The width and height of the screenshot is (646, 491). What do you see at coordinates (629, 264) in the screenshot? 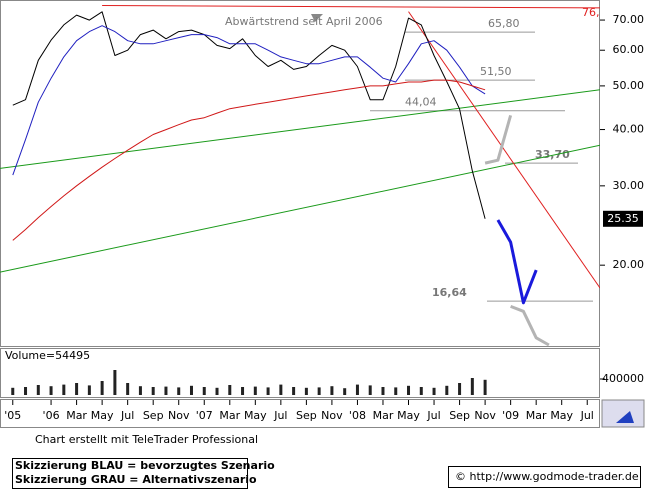
I see `y-tick-label: 20.00` at bounding box center [629, 264].